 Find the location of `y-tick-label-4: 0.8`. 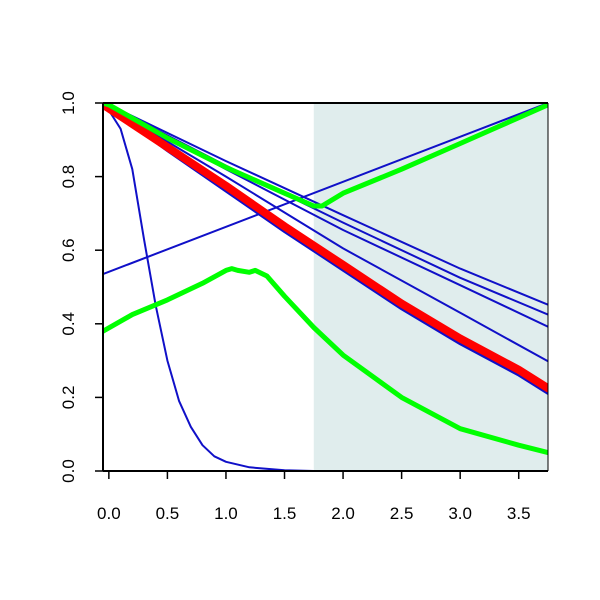

y-tick-label-4: 0.8 is located at coordinates (68, 177).